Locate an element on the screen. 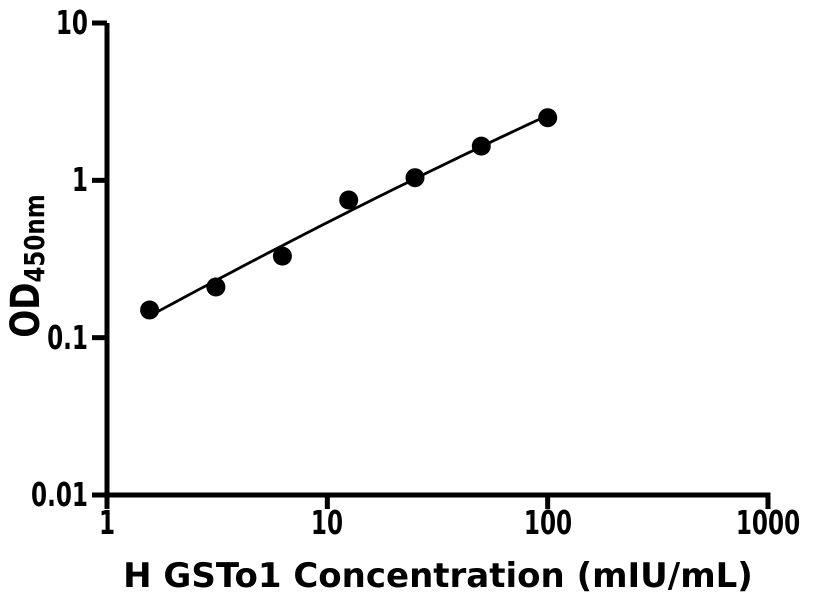 The image size is (816, 612). y-axis-title: OD450nm is located at coordinates (27, 266).